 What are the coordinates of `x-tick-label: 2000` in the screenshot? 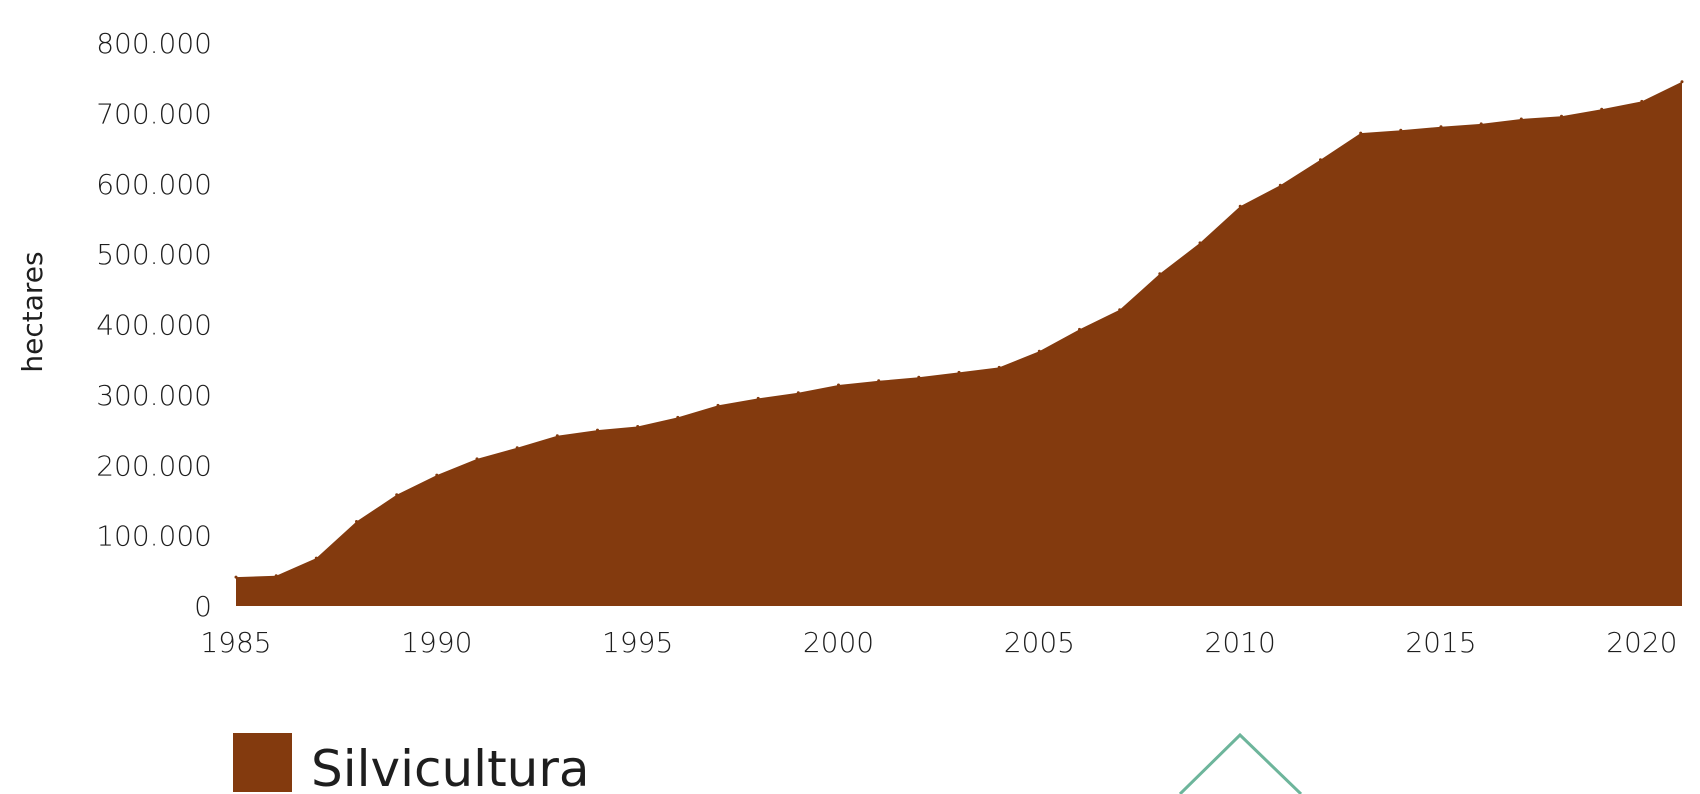 It's located at (838, 642).